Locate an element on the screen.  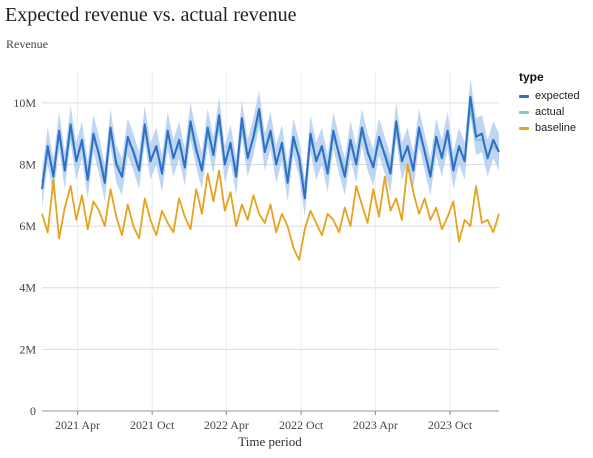
y-axis-title: Revenue is located at coordinates (27, 44).